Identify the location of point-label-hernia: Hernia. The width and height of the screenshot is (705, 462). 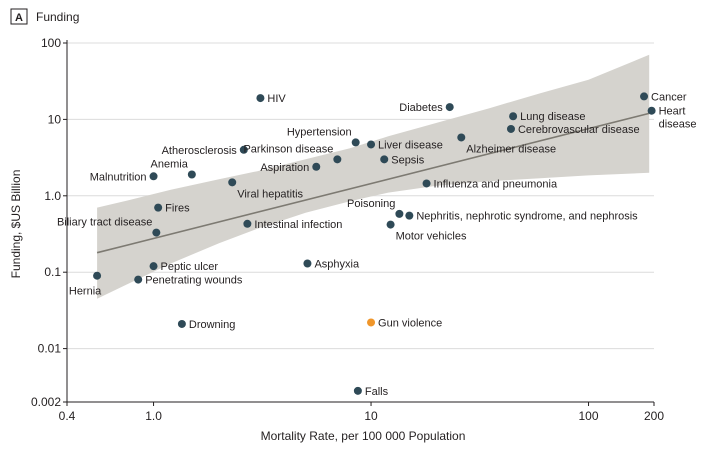
(85, 292).